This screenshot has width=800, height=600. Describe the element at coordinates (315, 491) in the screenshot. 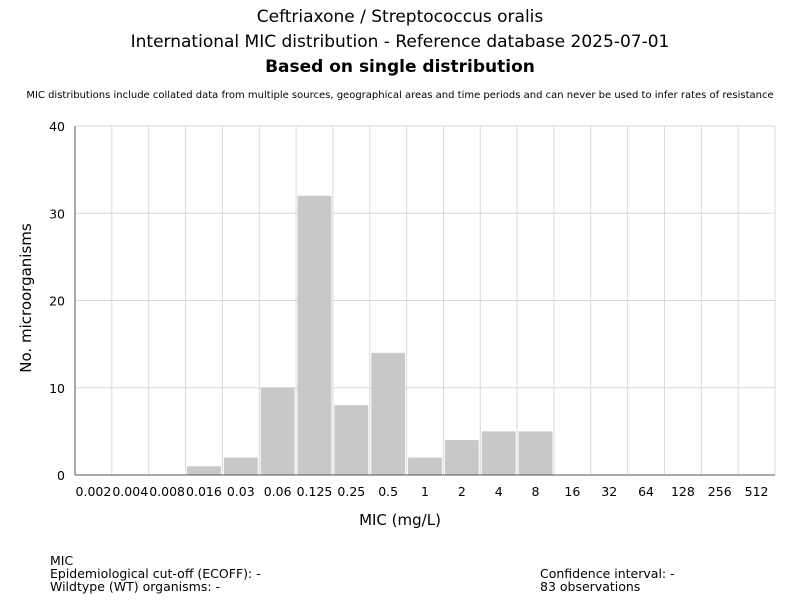

I see `x-tick-label: 0.125` at that location.